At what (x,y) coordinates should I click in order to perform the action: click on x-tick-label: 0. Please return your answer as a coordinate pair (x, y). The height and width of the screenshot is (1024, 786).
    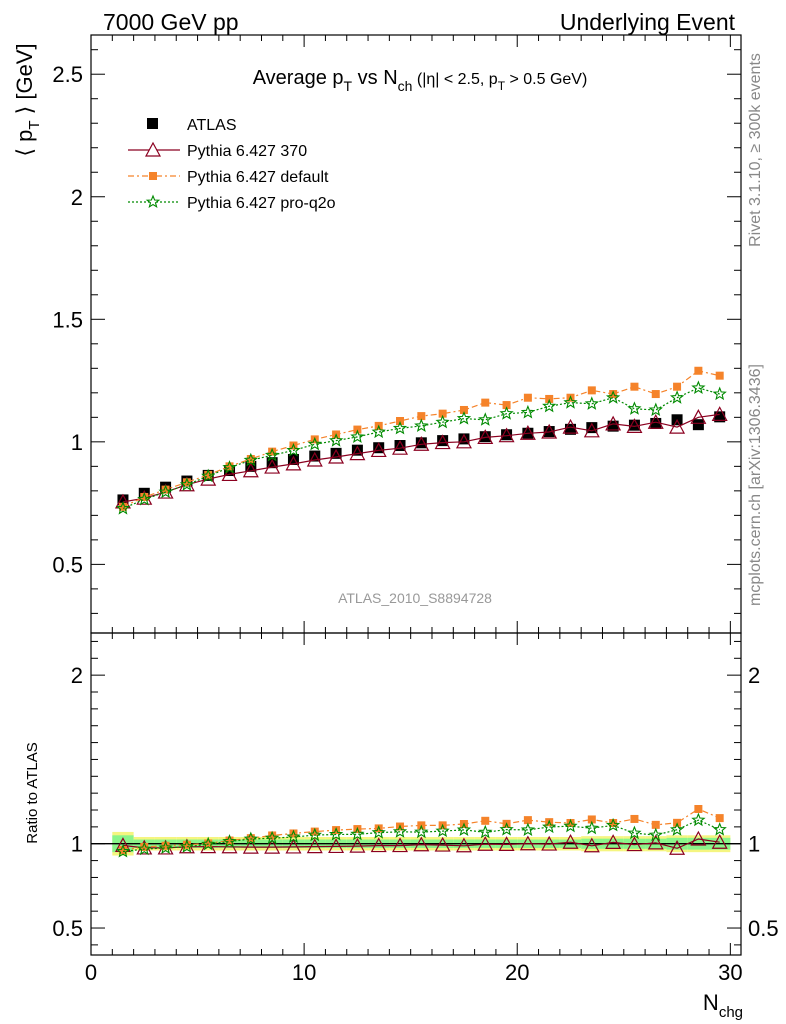
    Looking at the image, I should click on (91, 972).